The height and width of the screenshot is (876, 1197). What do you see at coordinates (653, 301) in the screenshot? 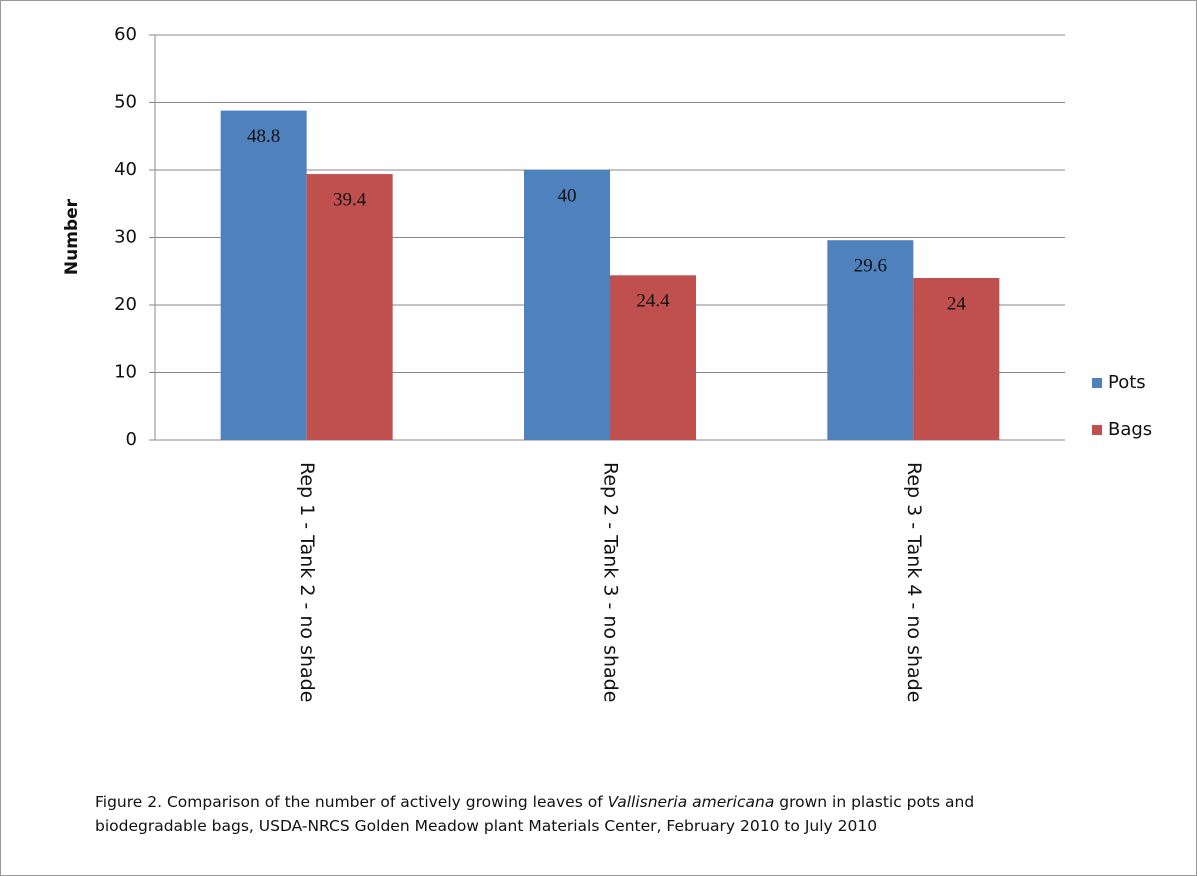
I see `data-label: 24.4` at bounding box center [653, 301].